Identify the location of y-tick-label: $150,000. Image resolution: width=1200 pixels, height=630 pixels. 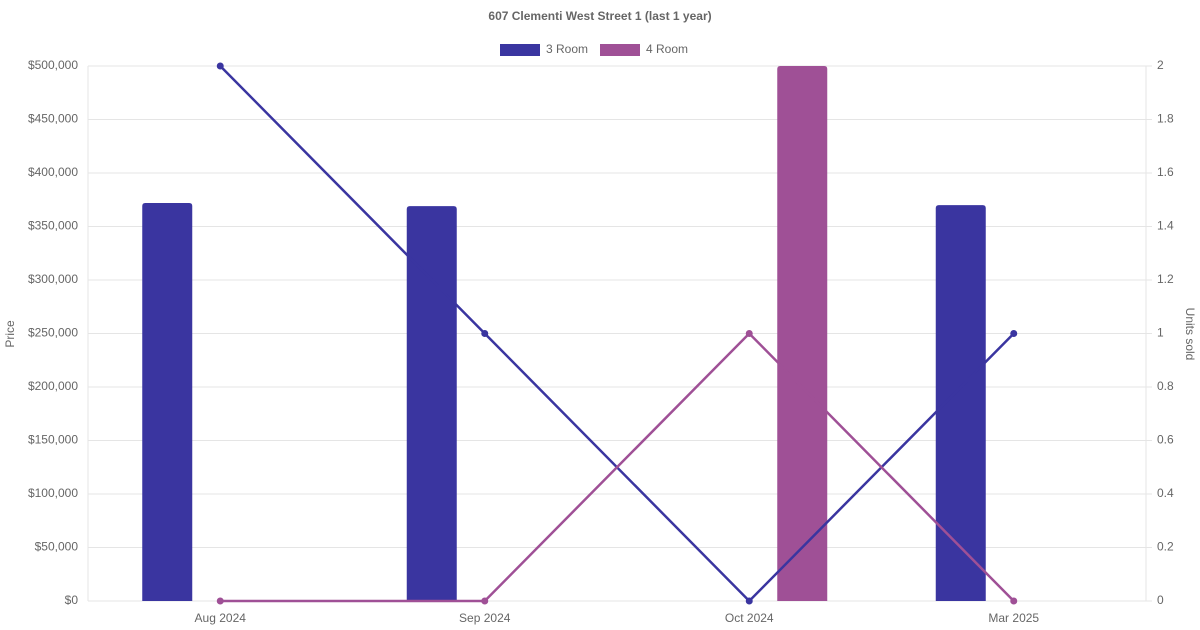
(53, 440).